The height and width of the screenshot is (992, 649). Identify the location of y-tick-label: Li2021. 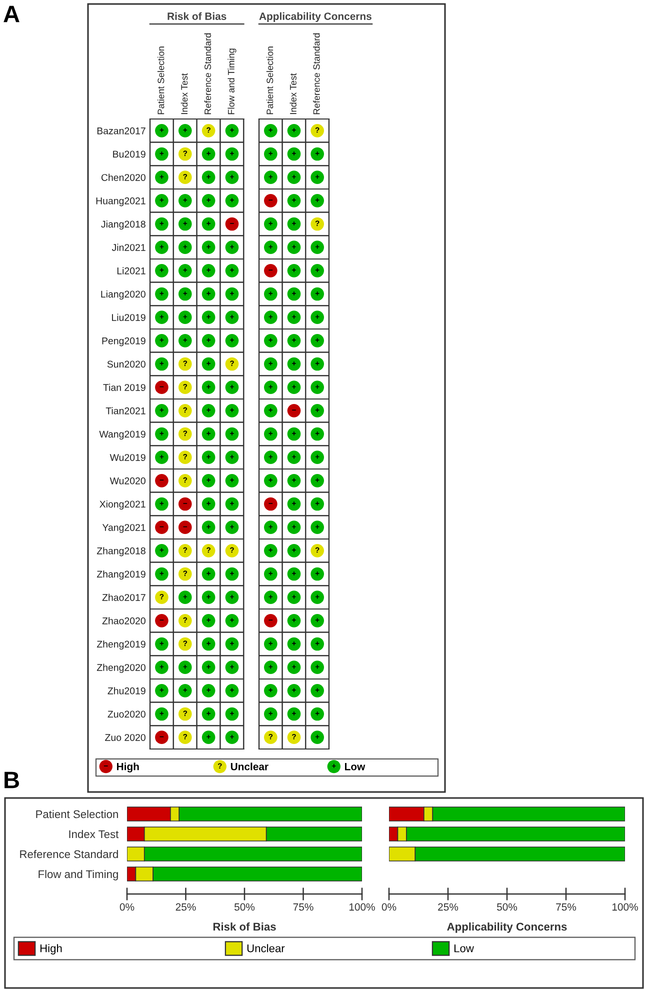
(131, 270).